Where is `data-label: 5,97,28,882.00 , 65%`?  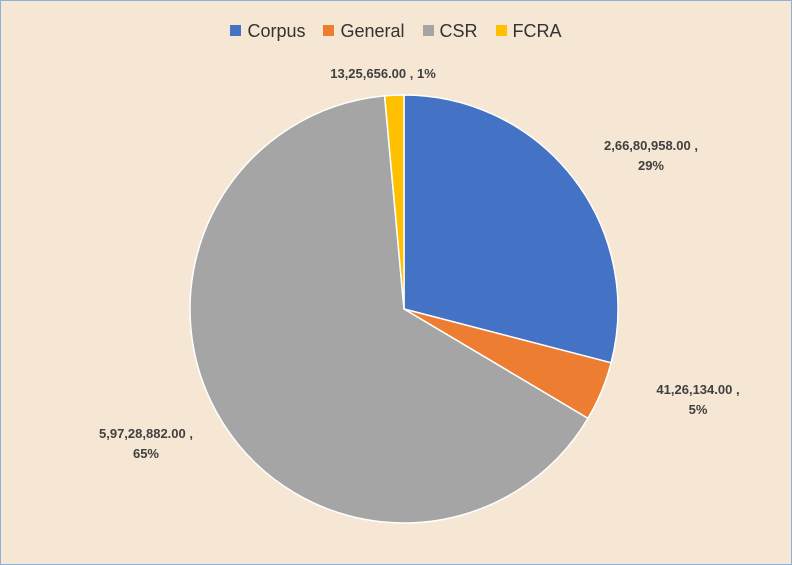
data-label: 5,97,28,882.00 , 65% is located at coordinates (146, 443).